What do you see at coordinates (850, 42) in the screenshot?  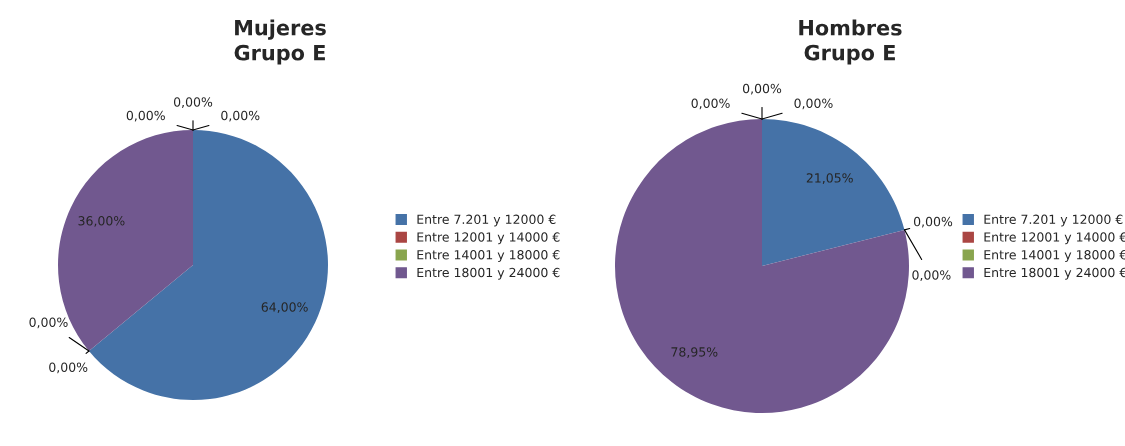 I see `chart-title: Hombres Grupo E` at bounding box center [850, 42].